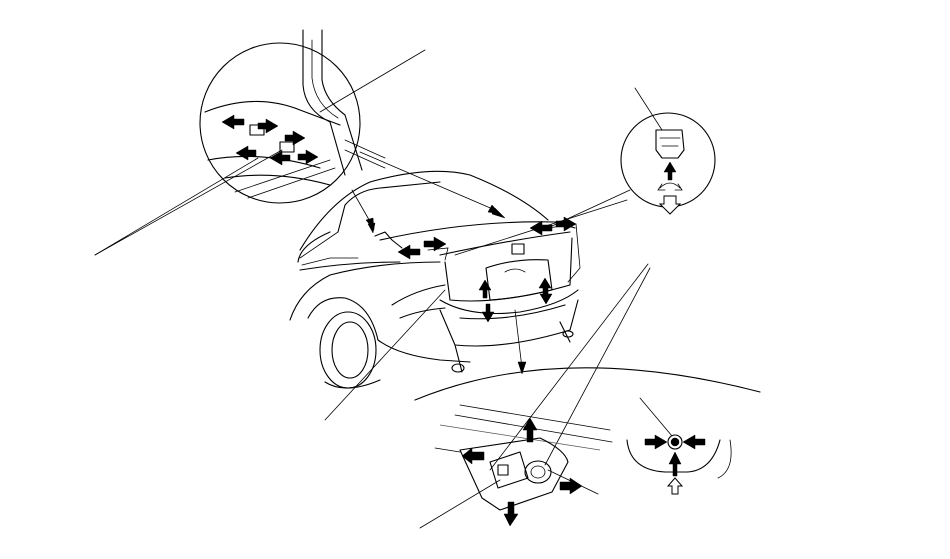 The image size is (950, 559). What do you see at coordinates (675, 486) in the screenshot?
I see `hollow-up-arrow-icon` at bounding box center [675, 486].